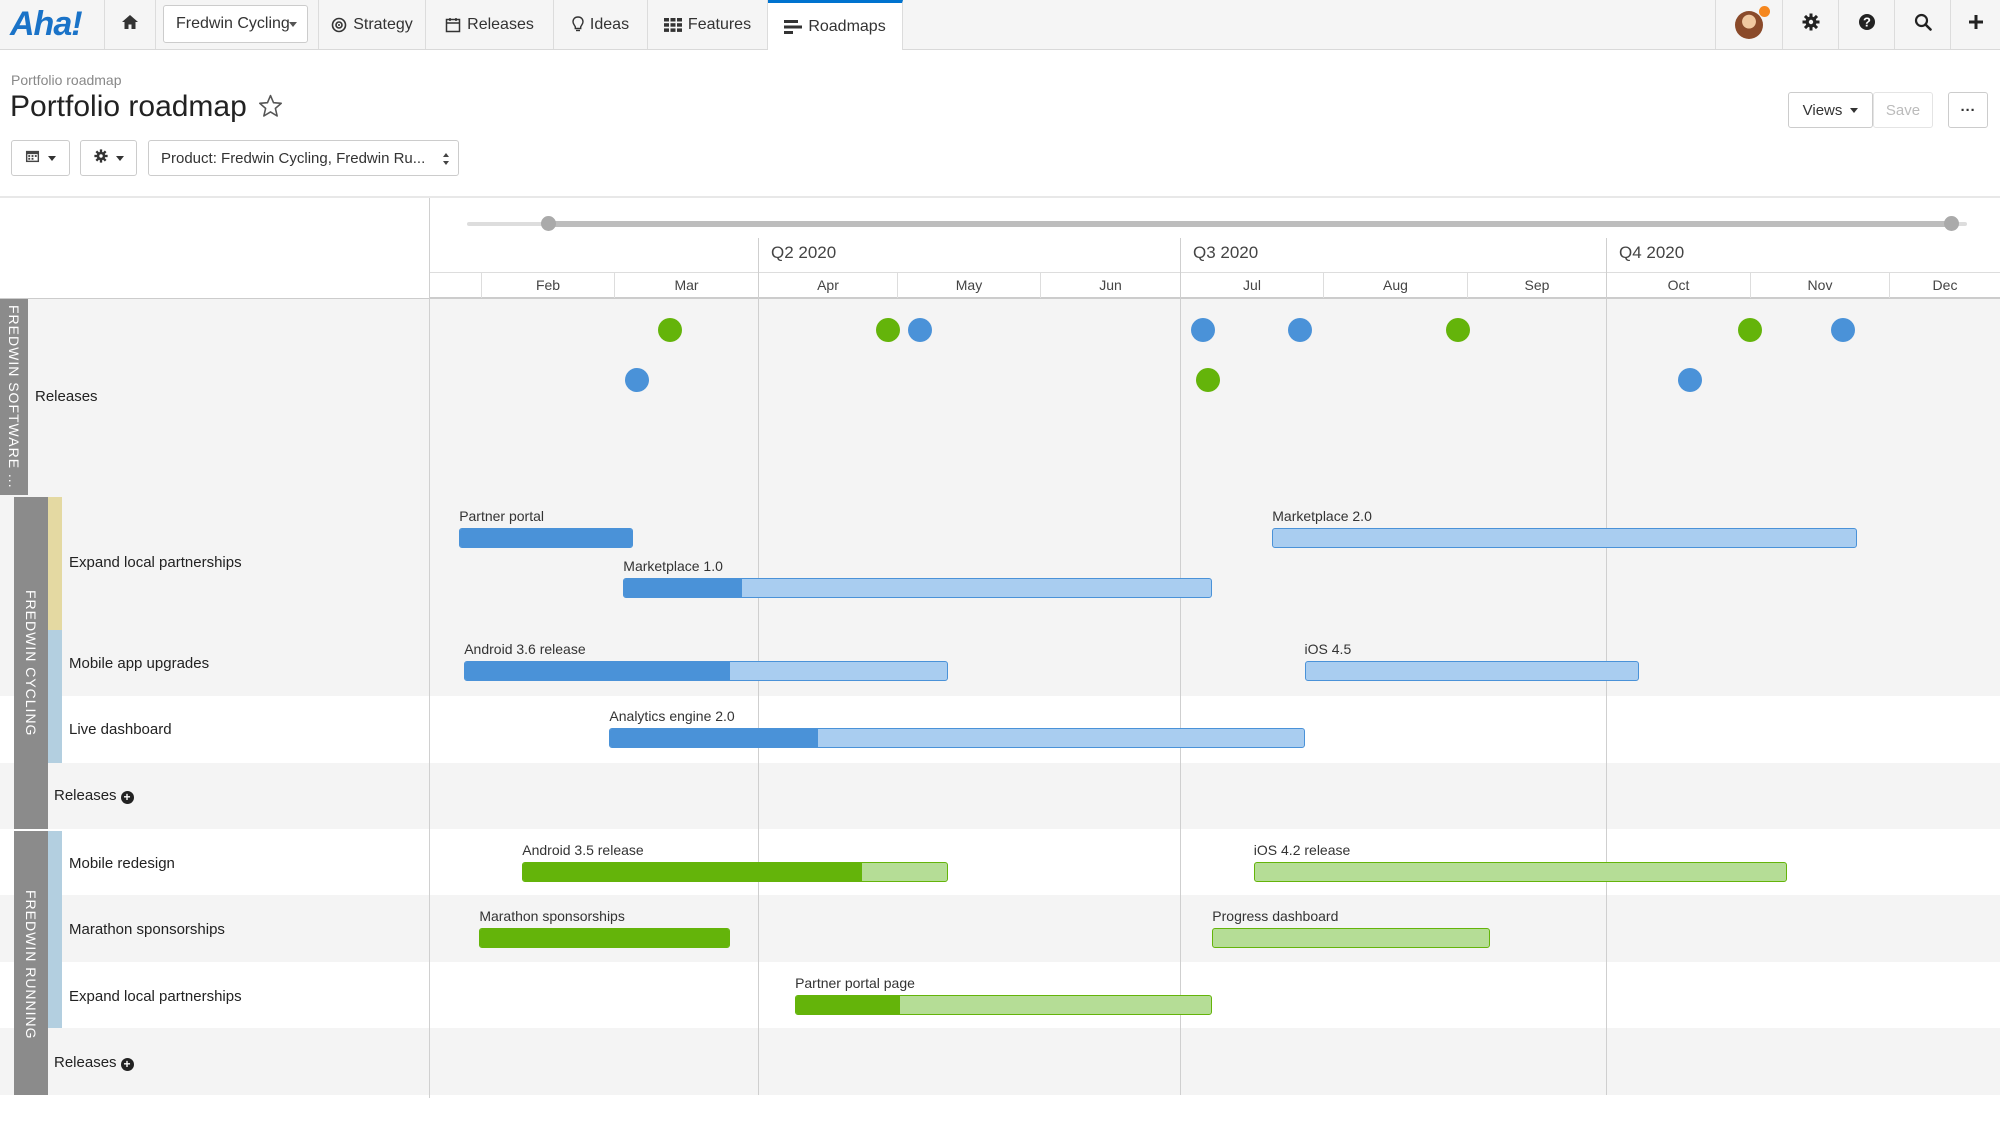 The height and width of the screenshot is (1126, 2000). What do you see at coordinates (139, 663) in the screenshot?
I see `row-label-mobile-app-upgrades: Mobile app upgrades` at bounding box center [139, 663].